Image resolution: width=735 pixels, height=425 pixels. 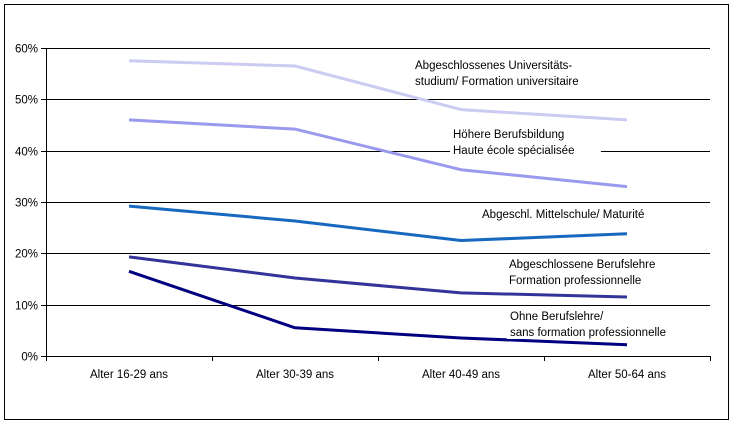 What do you see at coordinates (295, 375) in the screenshot?
I see `x-tick-label: Alter 30-39 ans` at bounding box center [295, 375].